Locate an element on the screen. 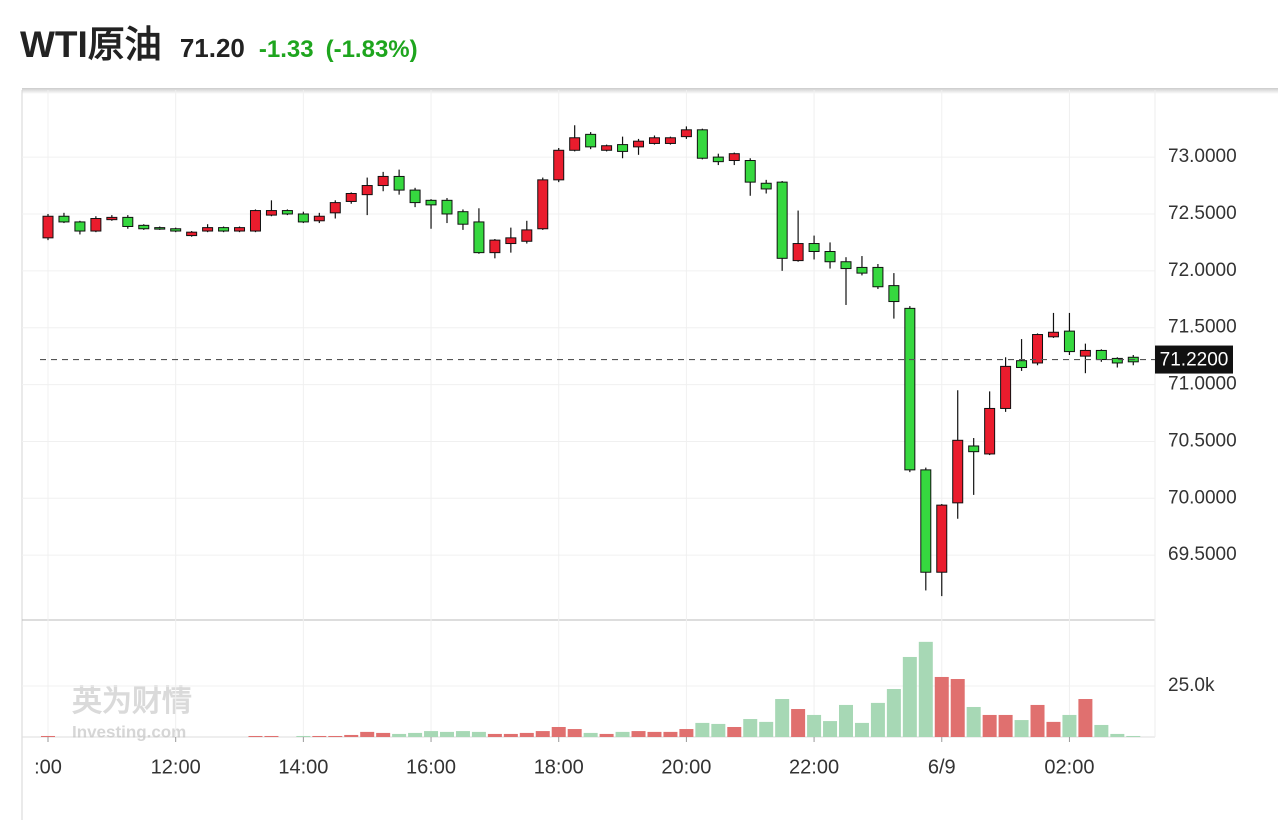 The width and height of the screenshot is (1278, 820). x-tick-label: 20:00 is located at coordinates (686, 767).